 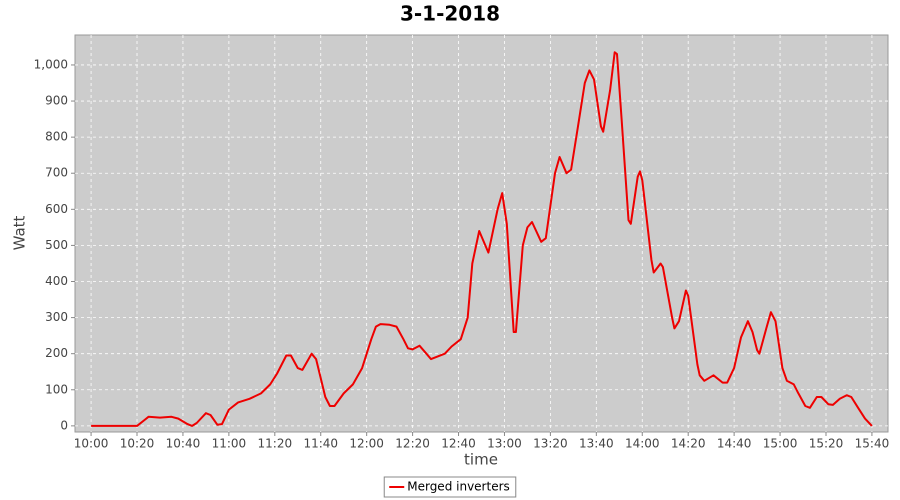 I want to click on x-tick-label: 12:20, so click(x=412, y=444).